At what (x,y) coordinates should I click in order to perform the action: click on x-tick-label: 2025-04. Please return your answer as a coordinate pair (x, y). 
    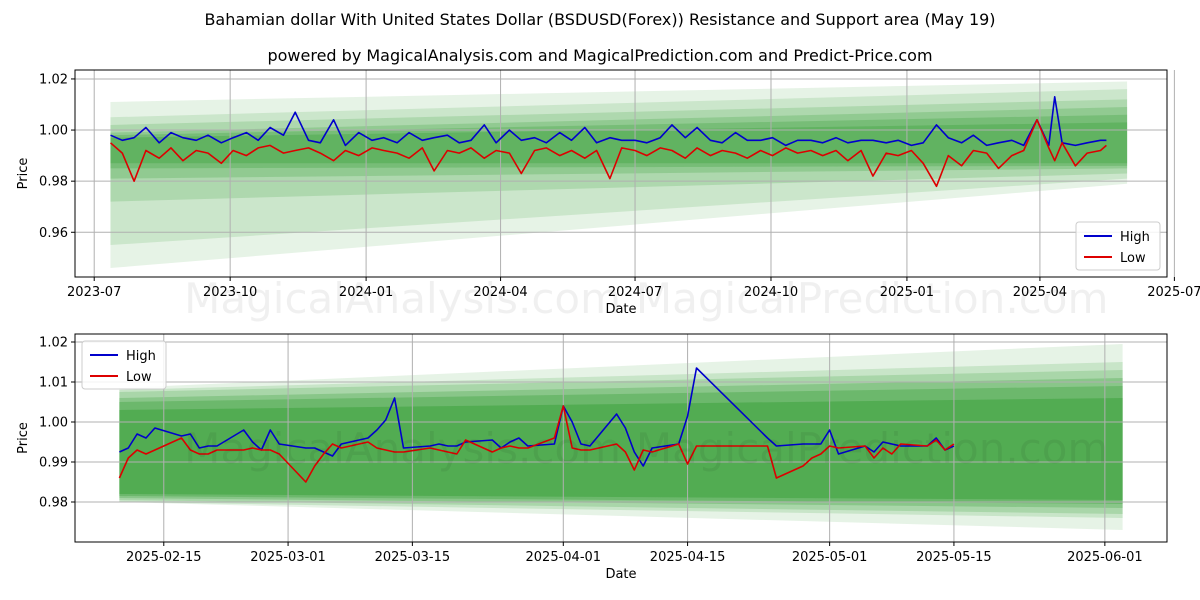
    Looking at the image, I should click on (1040, 292).